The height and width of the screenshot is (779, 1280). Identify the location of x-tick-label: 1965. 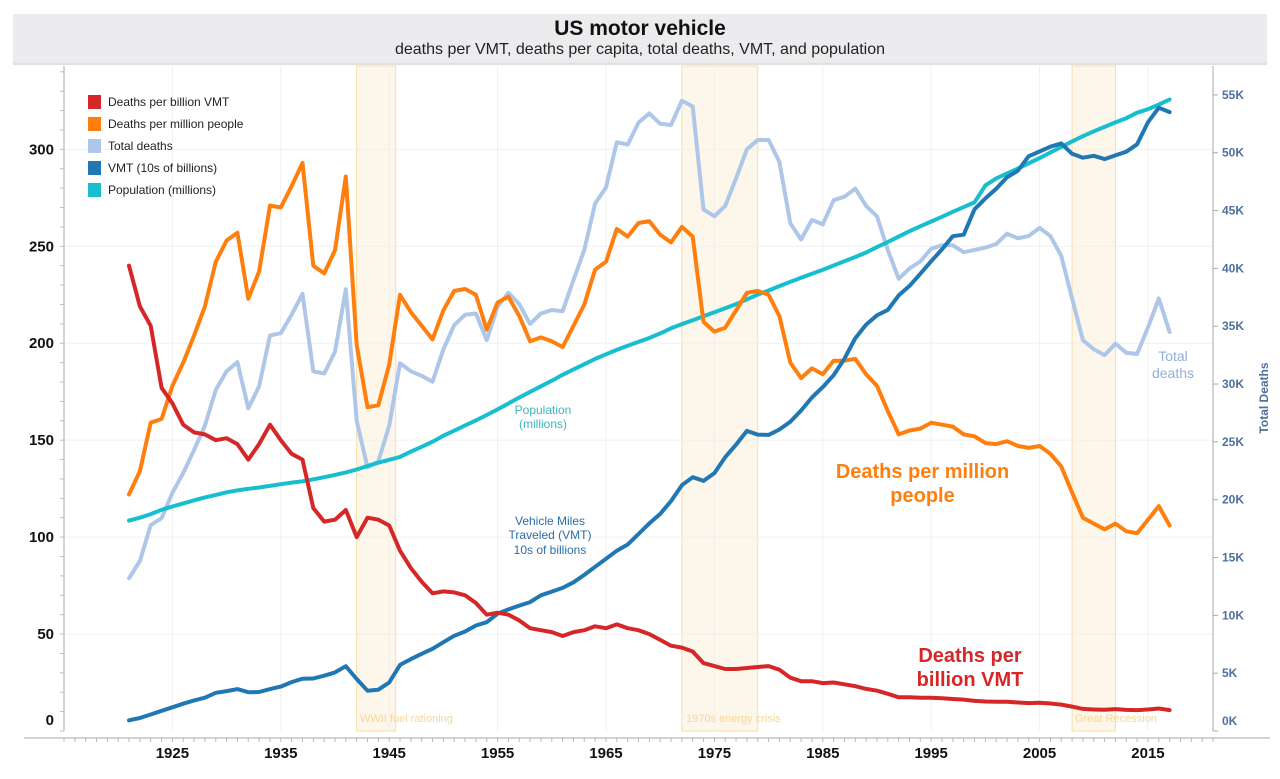
(605, 753).